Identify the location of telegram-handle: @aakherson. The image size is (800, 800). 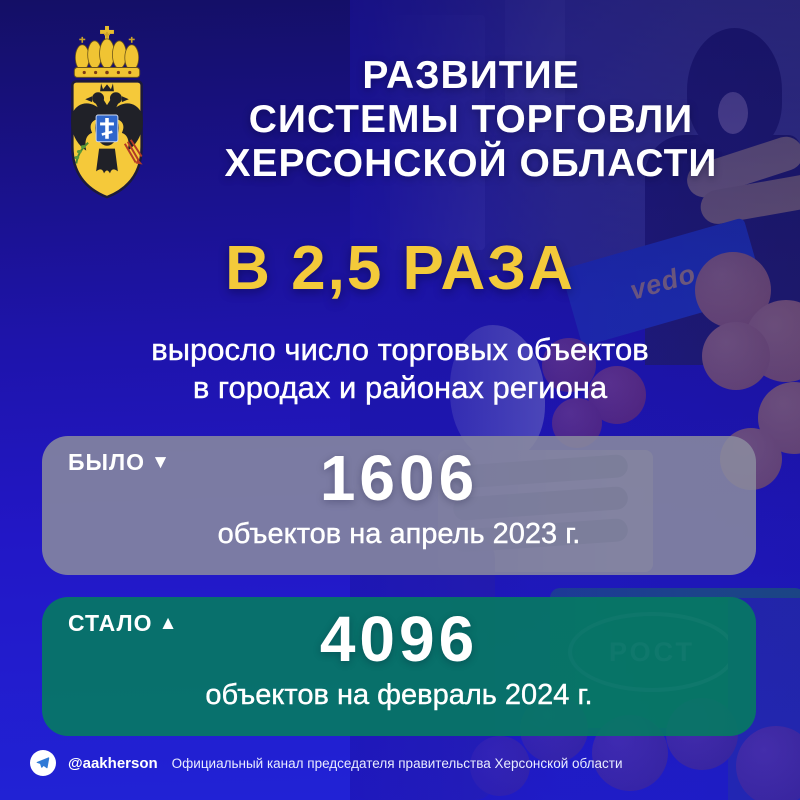
(113, 763).